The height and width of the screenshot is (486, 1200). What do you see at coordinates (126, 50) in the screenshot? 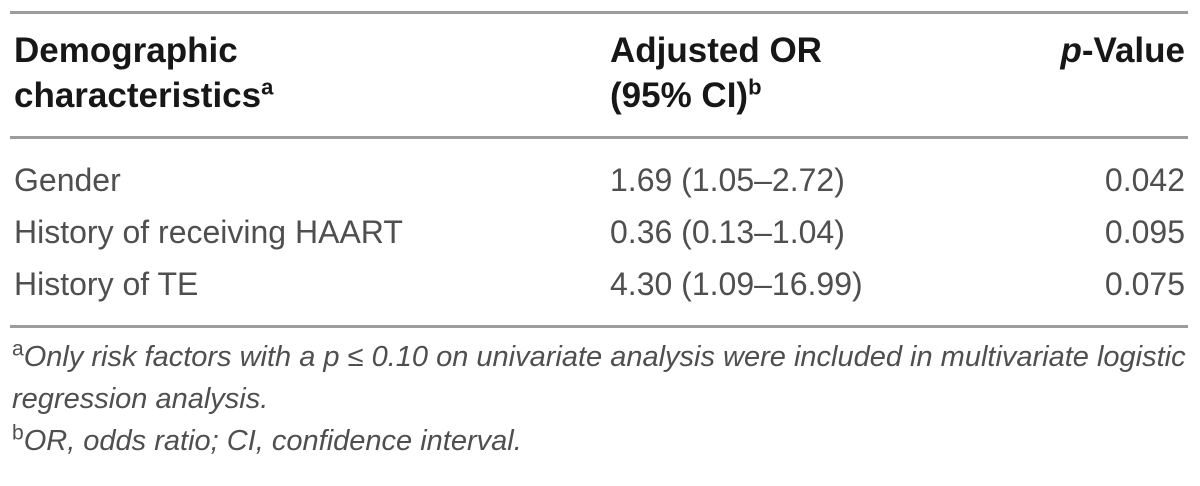
I see `header-line: Demographic` at bounding box center [126, 50].